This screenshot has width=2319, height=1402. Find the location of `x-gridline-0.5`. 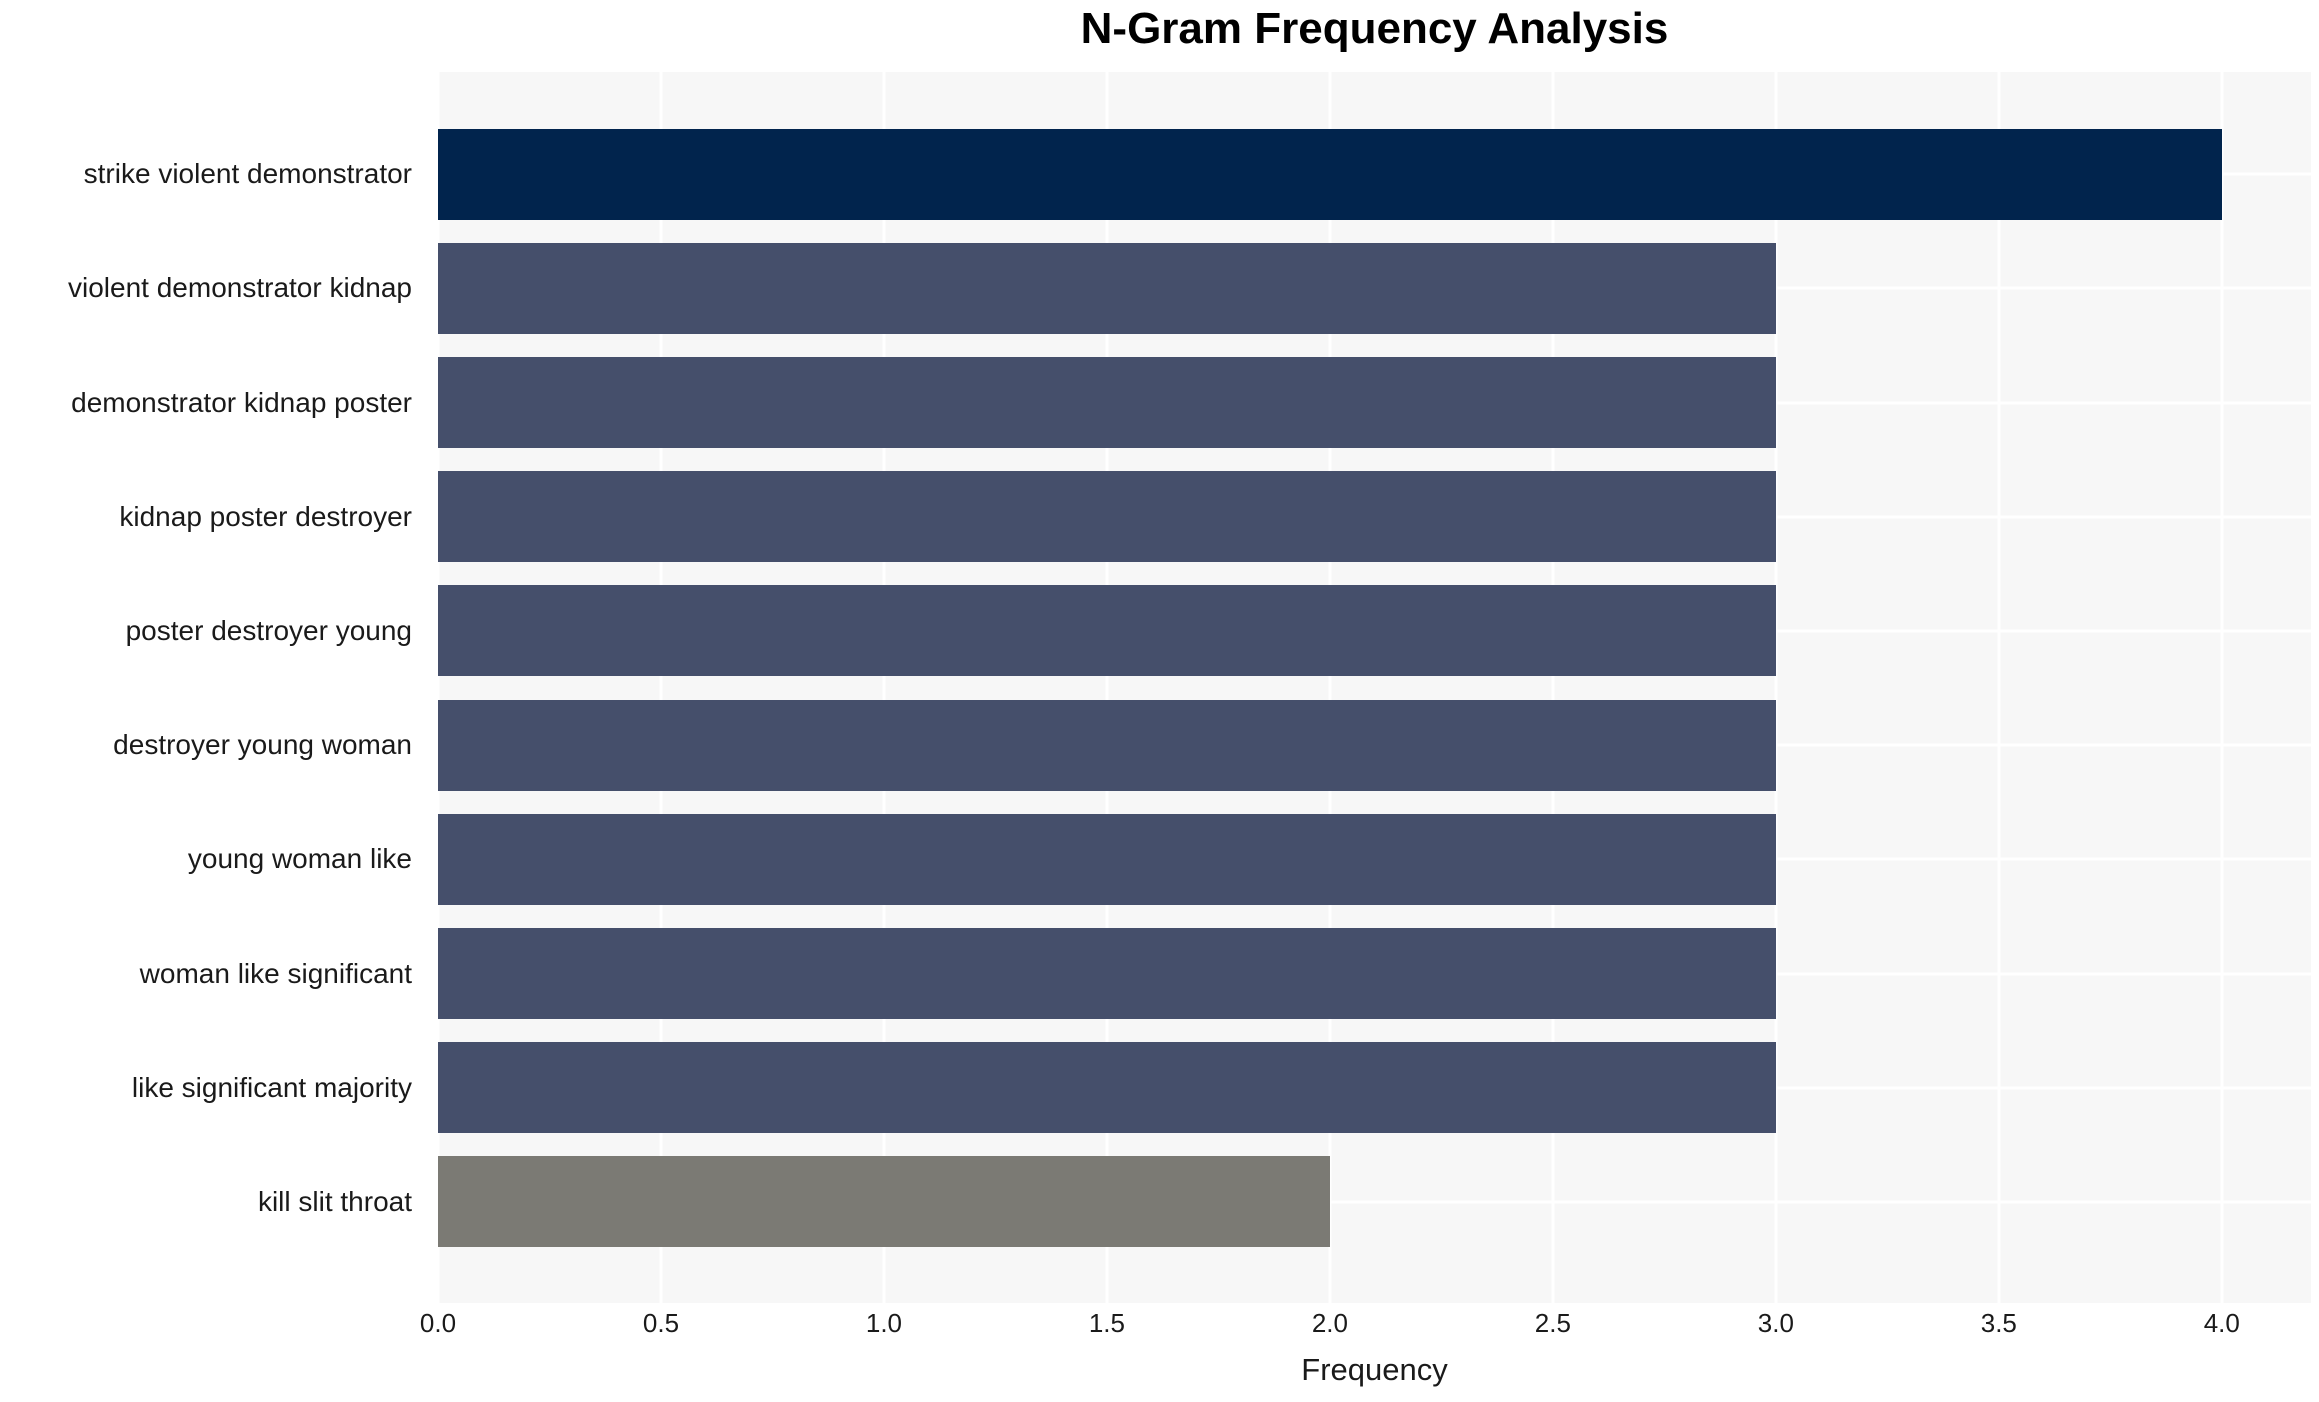

x-gridline-0.5 is located at coordinates (661, 687).